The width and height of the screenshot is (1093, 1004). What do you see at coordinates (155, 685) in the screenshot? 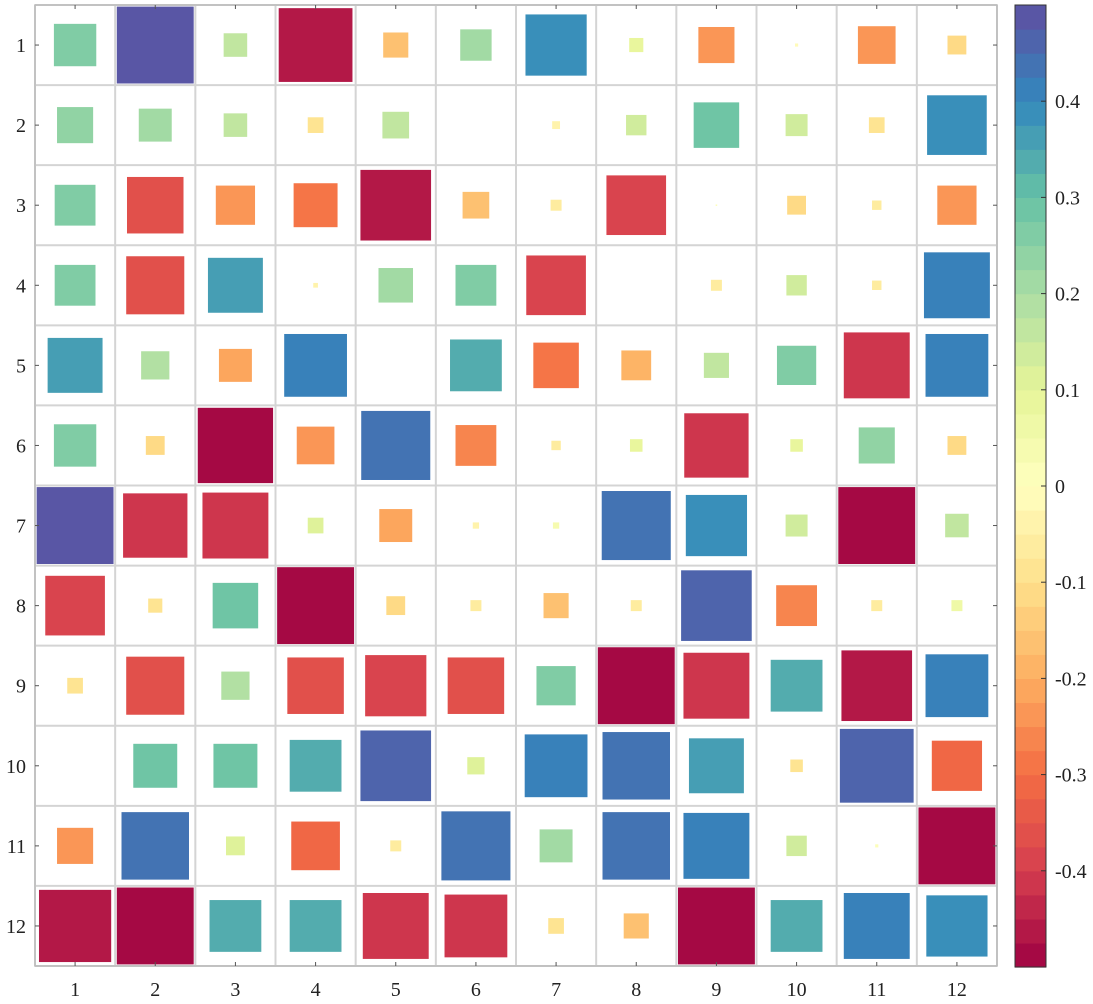
I see `cell-square-r9-c2` at bounding box center [155, 685].